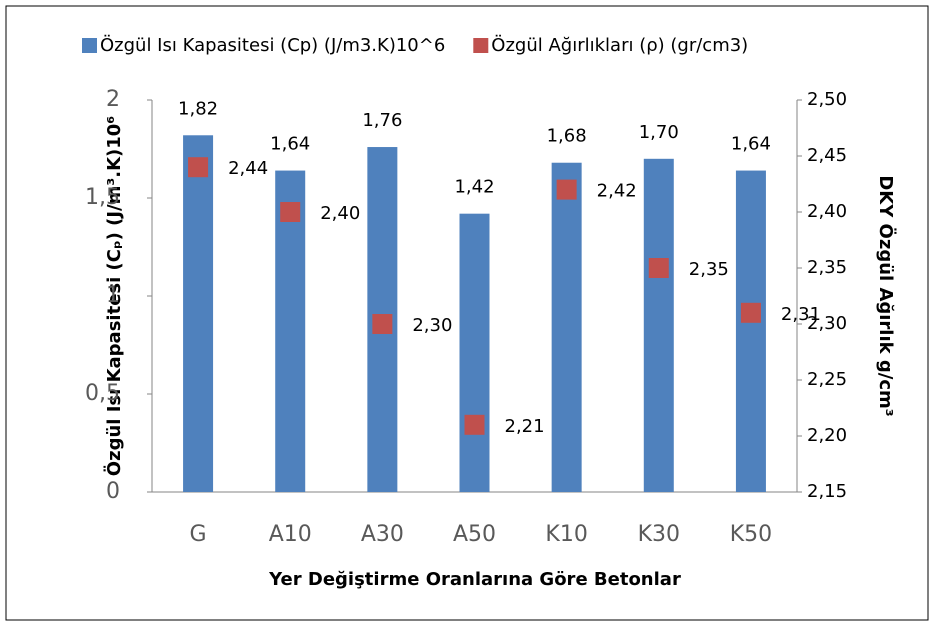  What do you see at coordinates (619, 45) in the screenshot?
I see `legend-label: Özgül Ağırlıkları (ρ) (gr/cm3)` at bounding box center [619, 45].